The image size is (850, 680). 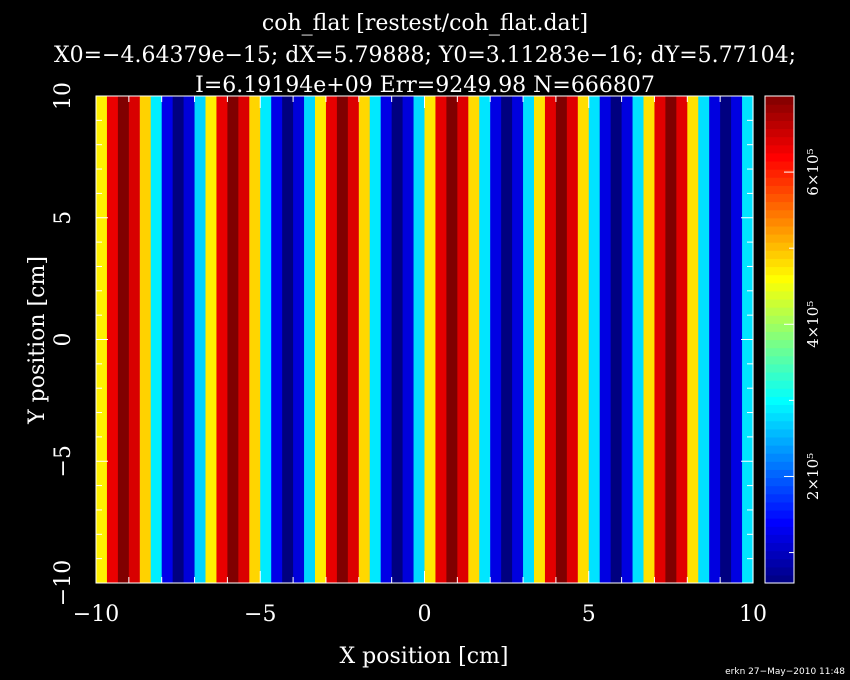 I want to click on footer-timestamp: erkn 27−May−2010 11:48, so click(x=785, y=672).